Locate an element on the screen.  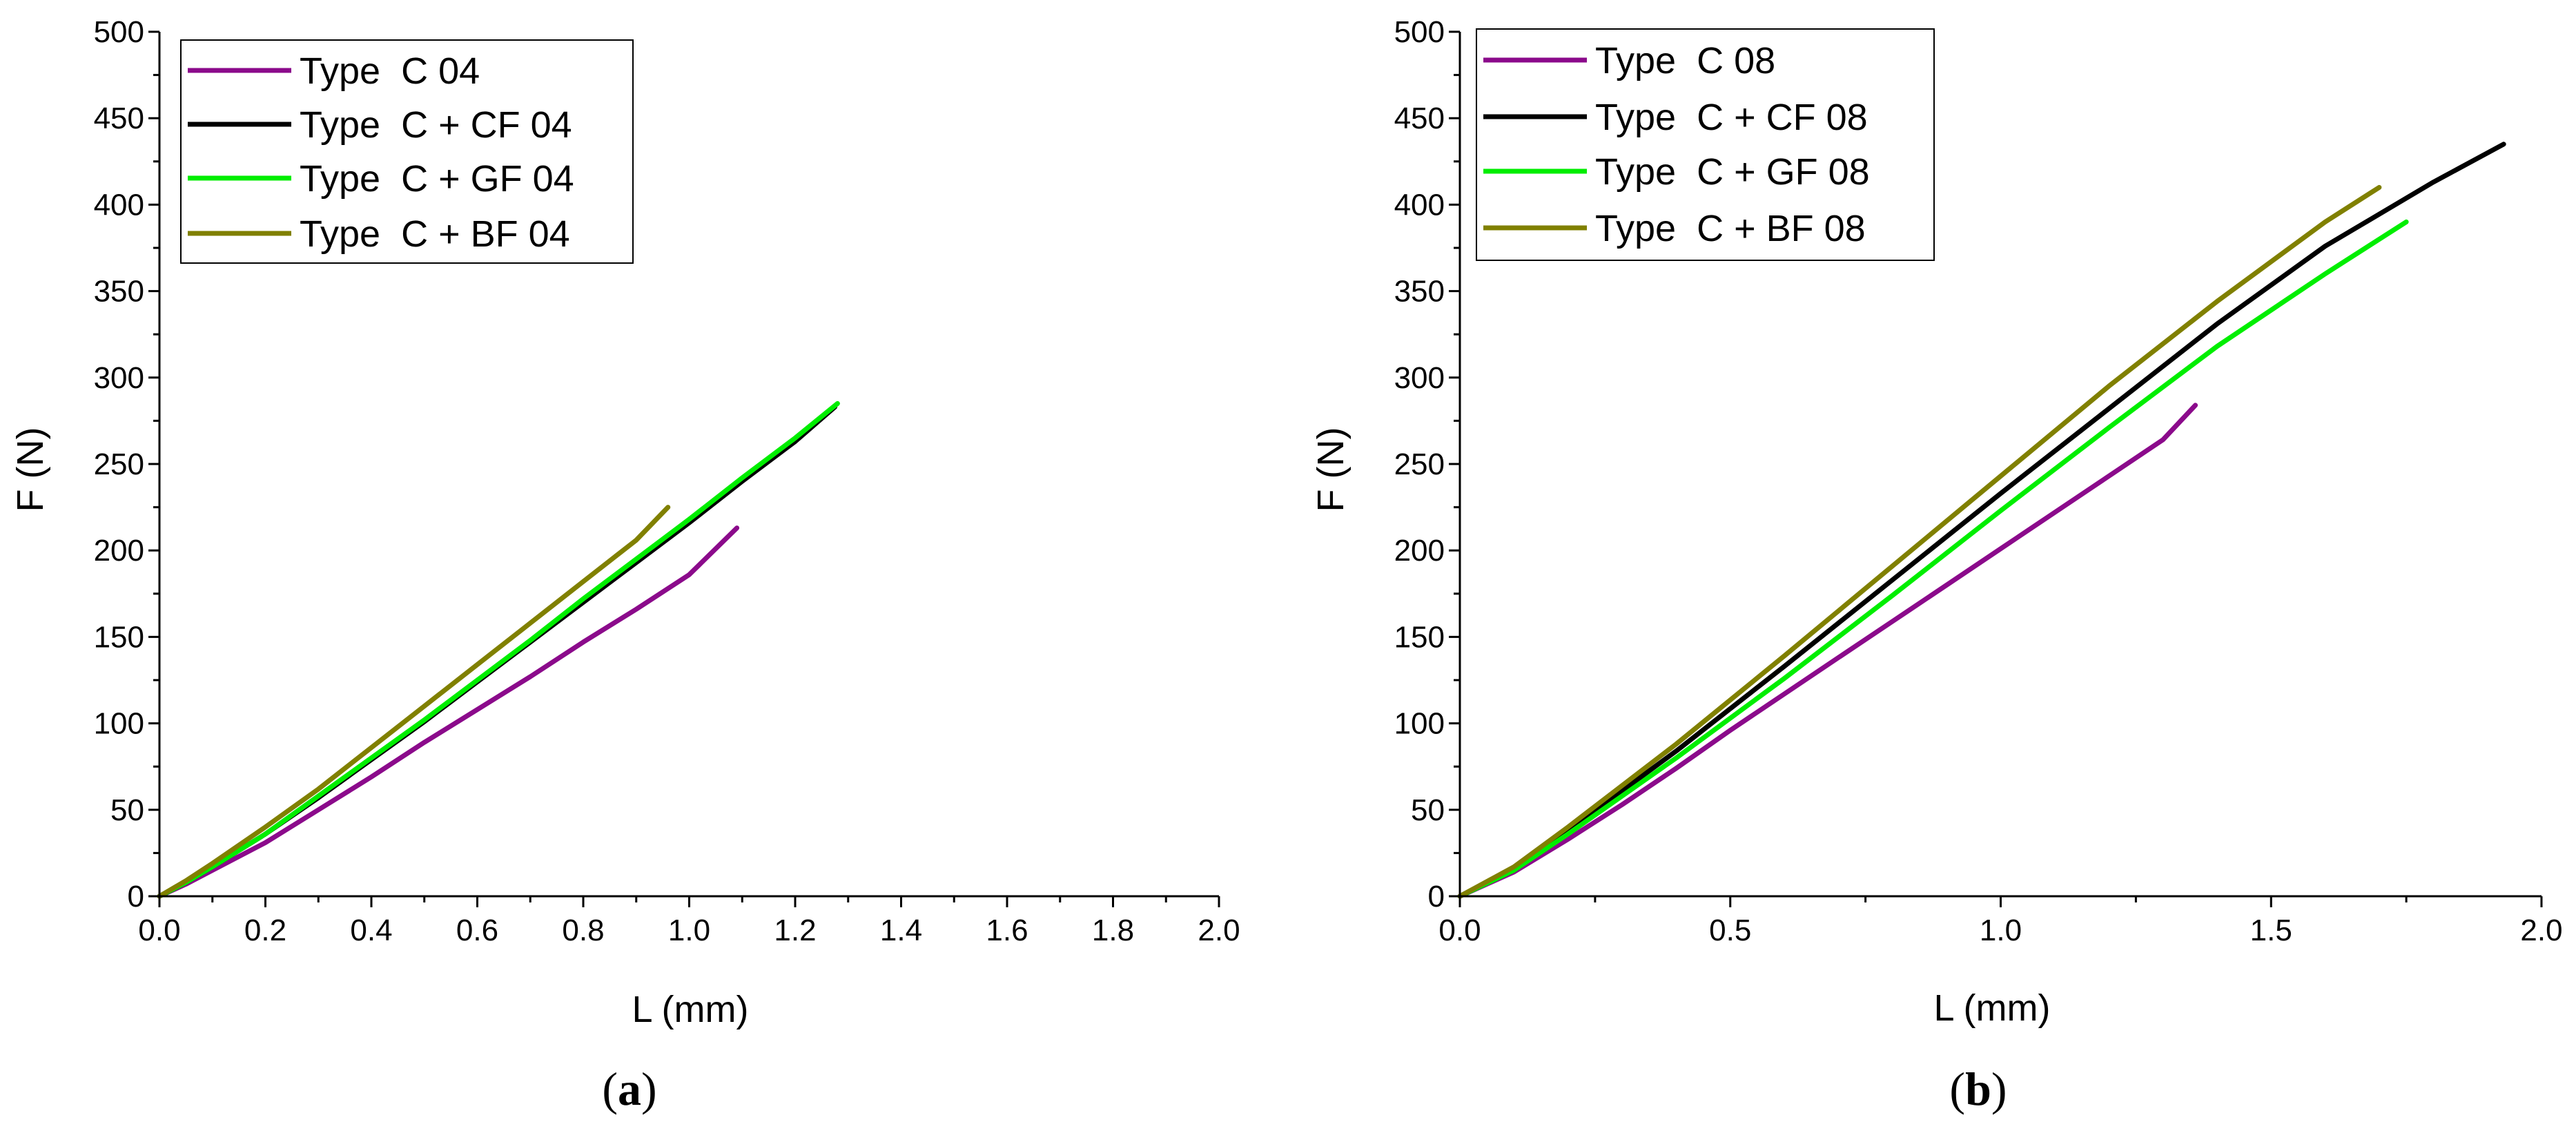
legend-b-label-0: Type C 08 is located at coordinates (1685, 60).